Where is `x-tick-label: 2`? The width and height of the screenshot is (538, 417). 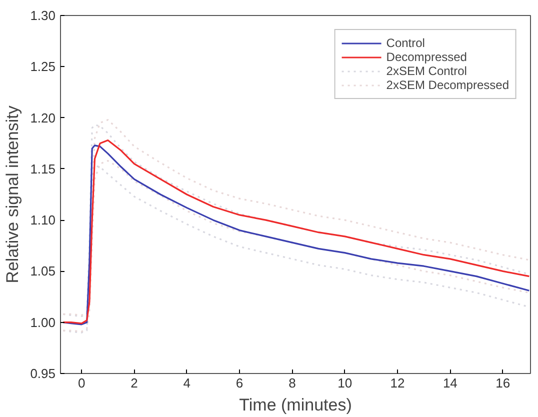 x-tick-label: 2 is located at coordinates (134, 383).